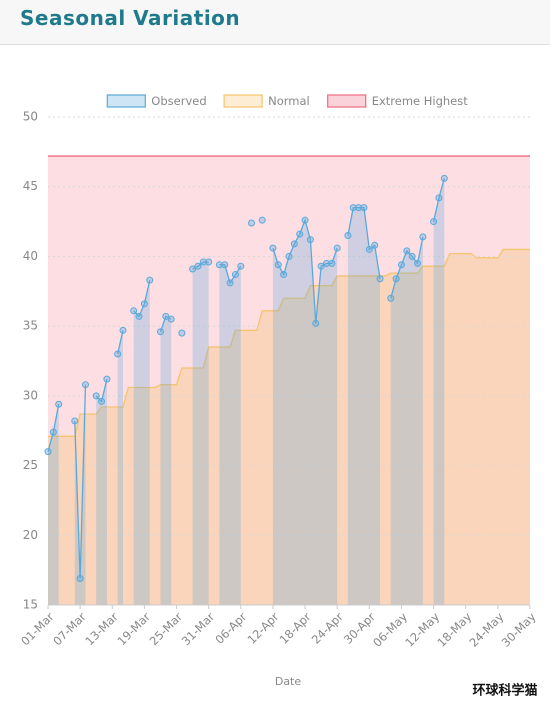 This screenshot has width=550, height=710. What do you see at coordinates (37, 629) in the screenshot?
I see `x-tick-label: 01-Mar` at bounding box center [37, 629].